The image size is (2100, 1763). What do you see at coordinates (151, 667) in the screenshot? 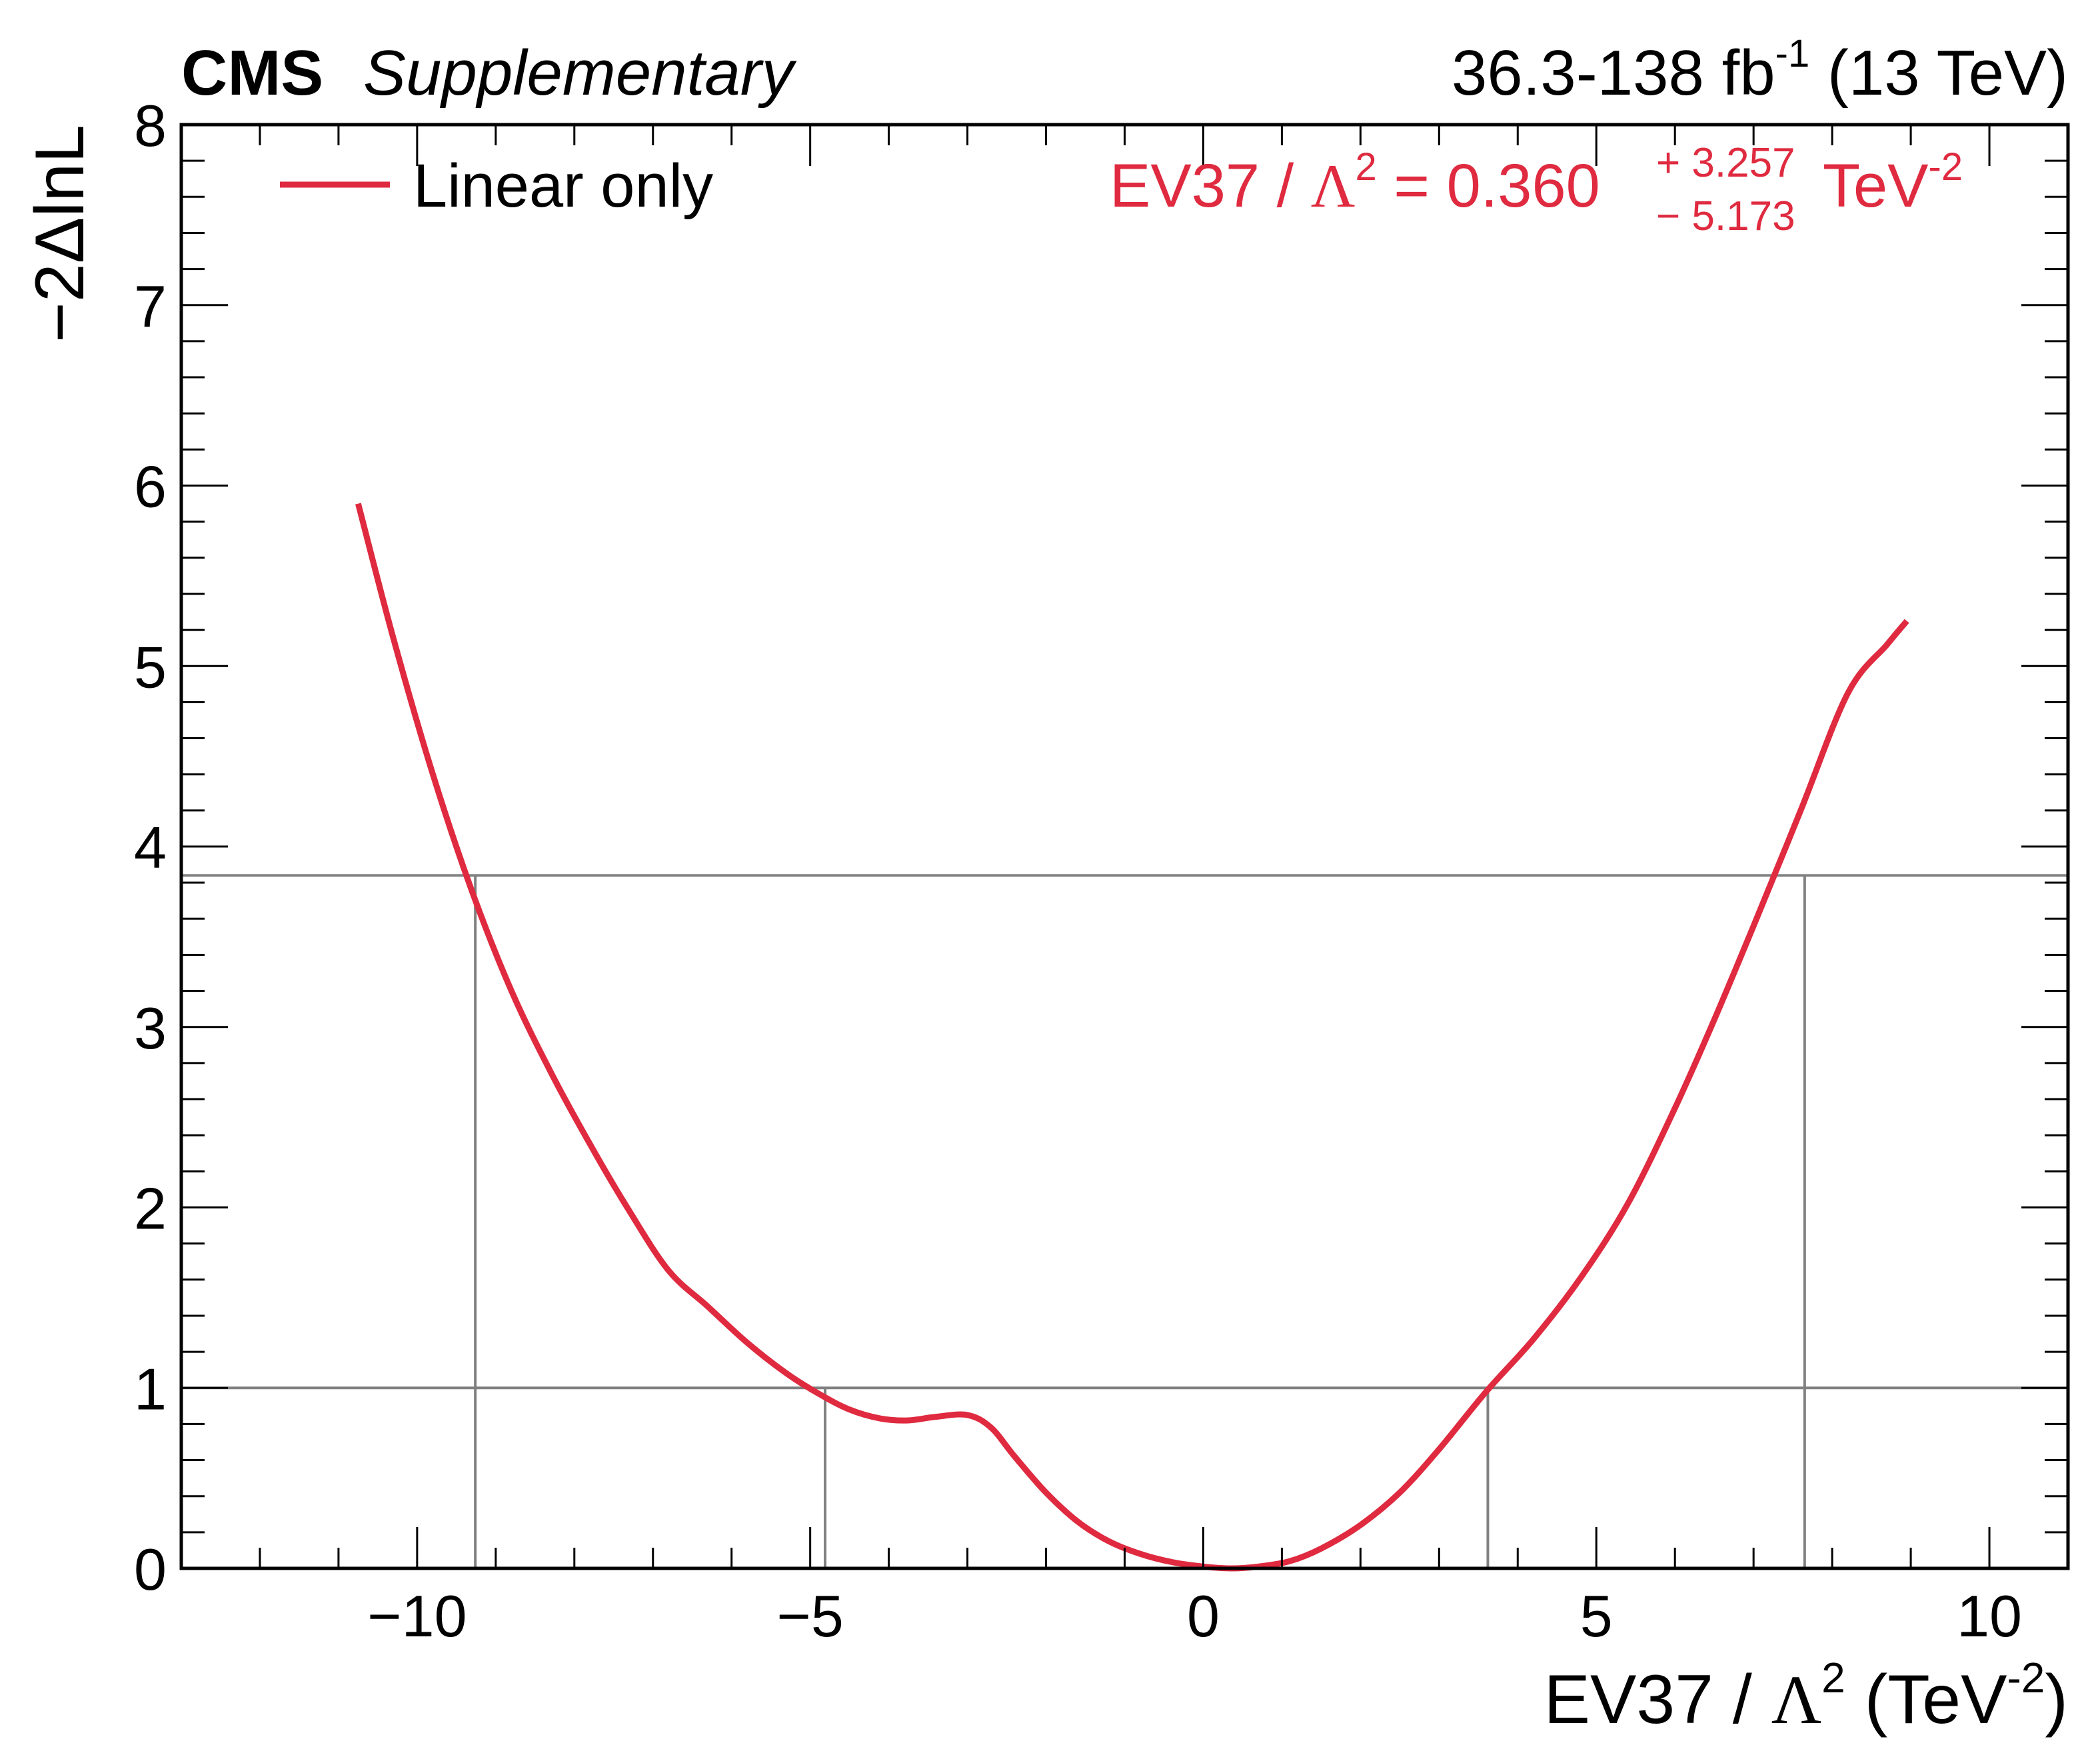
I see `y-tick-label: 5` at bounding box center [151, 667].